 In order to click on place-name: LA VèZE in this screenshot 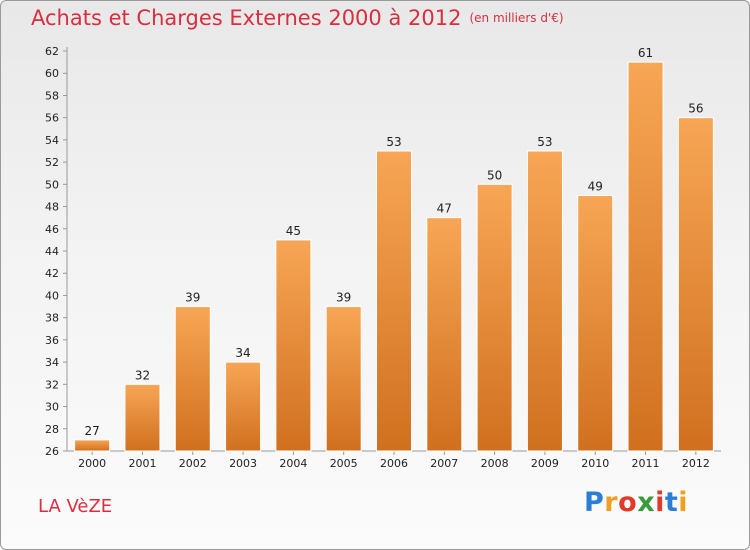, I will do `click(75, 506)`.